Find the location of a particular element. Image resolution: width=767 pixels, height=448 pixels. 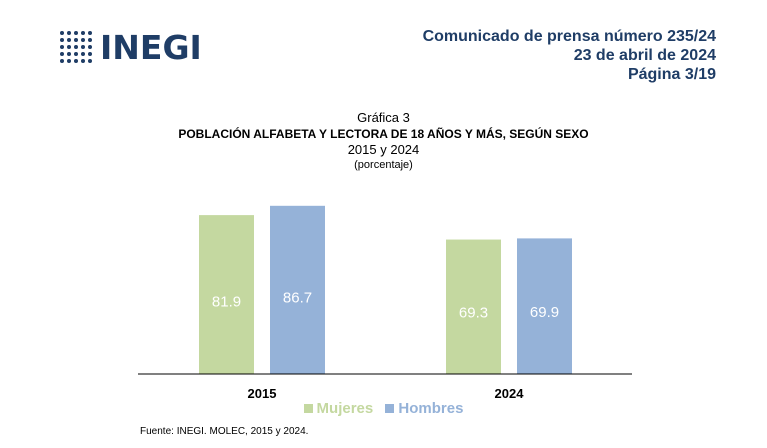

page-number: Página 3/19 is located at coordinates (671, 74).